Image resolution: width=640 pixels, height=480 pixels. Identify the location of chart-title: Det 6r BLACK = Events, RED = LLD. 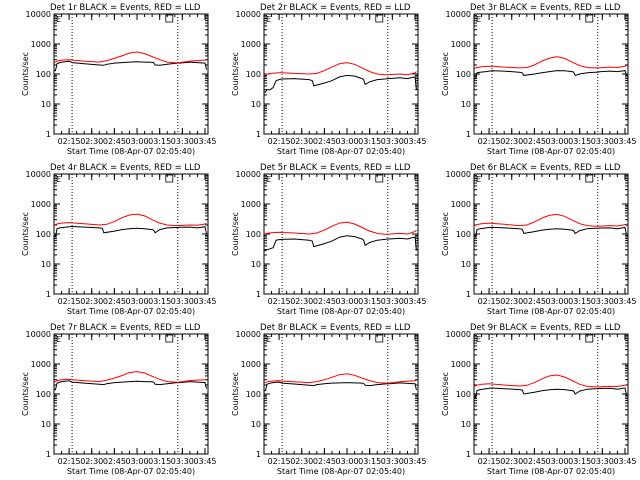
(545, 168).